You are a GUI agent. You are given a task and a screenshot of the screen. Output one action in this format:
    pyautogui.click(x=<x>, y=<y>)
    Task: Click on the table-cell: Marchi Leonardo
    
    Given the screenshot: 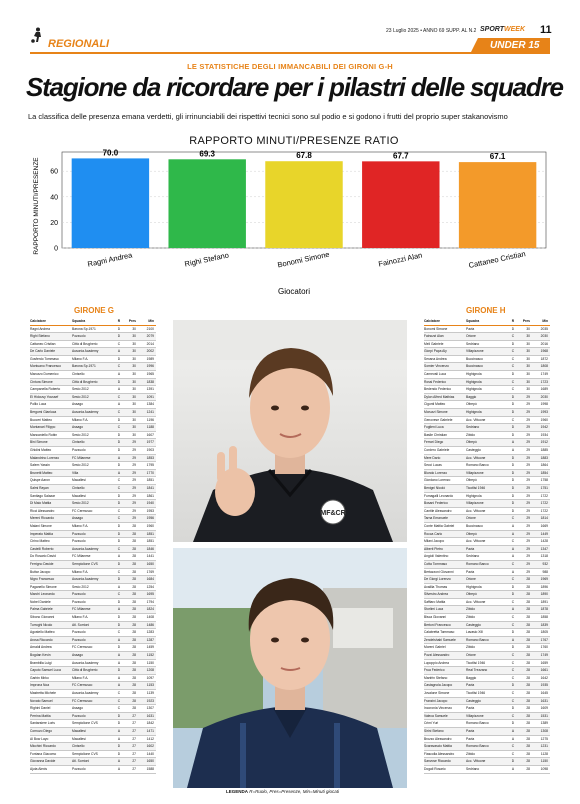 What is the action you would take?
    pyautogui.click(x=51, y=594)
    